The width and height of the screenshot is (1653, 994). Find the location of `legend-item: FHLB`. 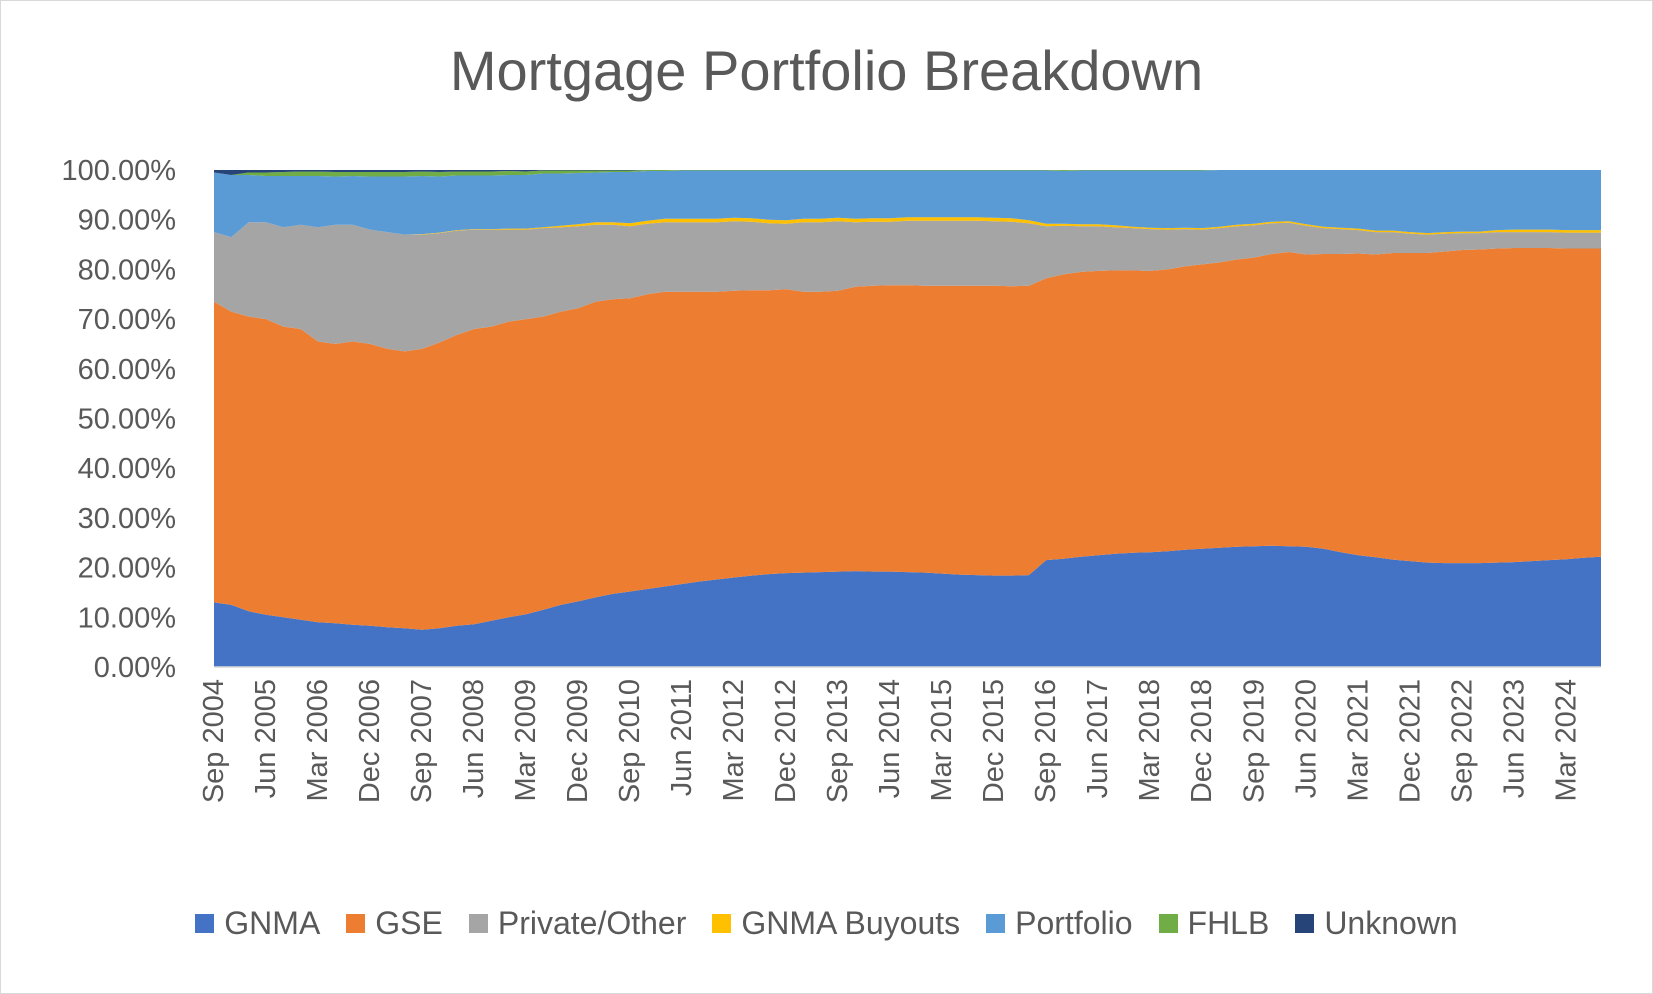

legend-item: FHLB is located at coordinates (1214, 923).